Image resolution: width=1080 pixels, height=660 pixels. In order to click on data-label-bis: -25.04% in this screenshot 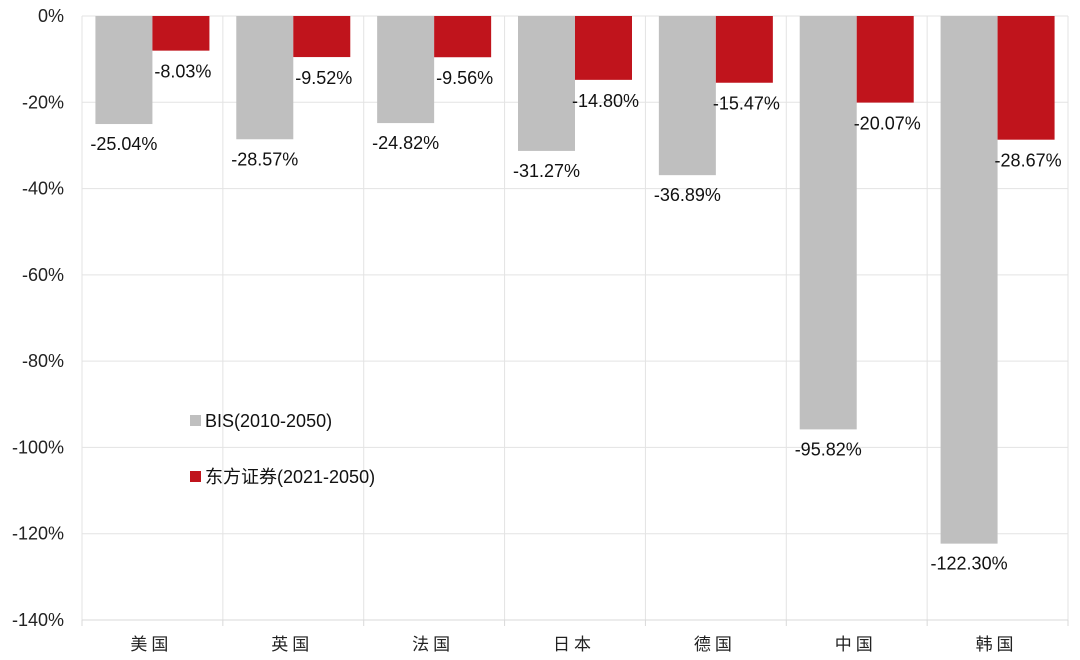, I will do `click(123, 144)`.